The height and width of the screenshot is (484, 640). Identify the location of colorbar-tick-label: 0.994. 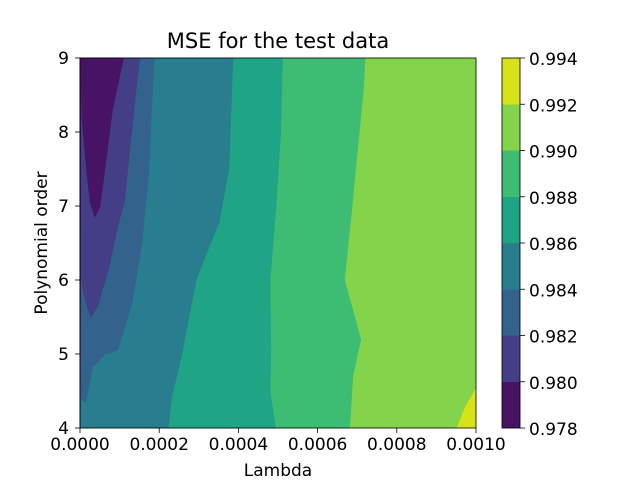
(553, 60).